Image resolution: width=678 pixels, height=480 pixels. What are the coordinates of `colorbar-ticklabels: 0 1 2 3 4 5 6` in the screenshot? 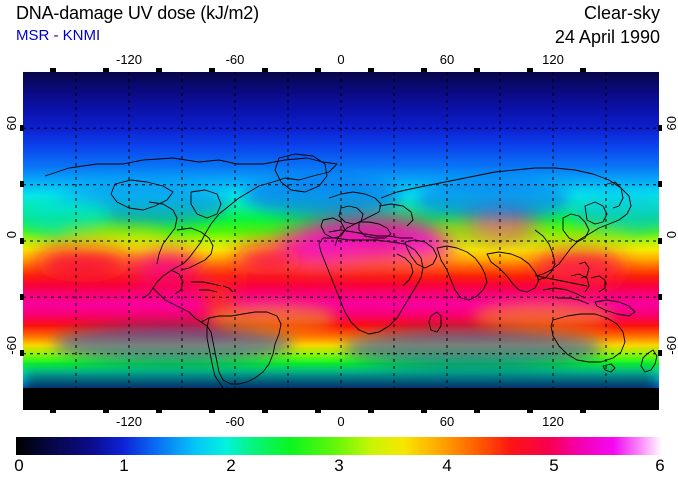 It's located at (339, 468).